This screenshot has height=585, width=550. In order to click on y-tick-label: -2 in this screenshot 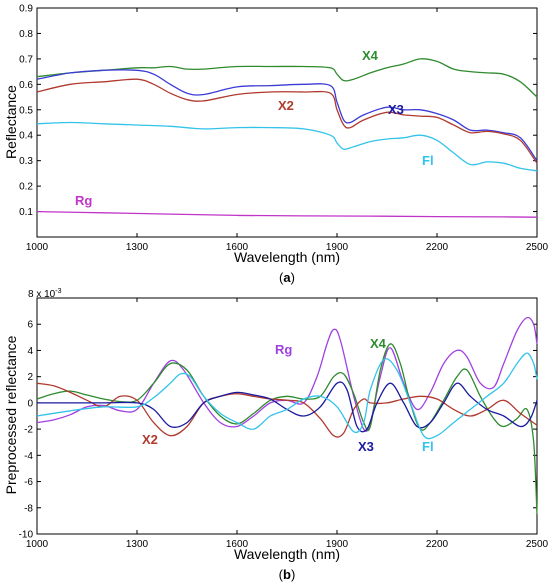, I will do `click(28, 430)`.